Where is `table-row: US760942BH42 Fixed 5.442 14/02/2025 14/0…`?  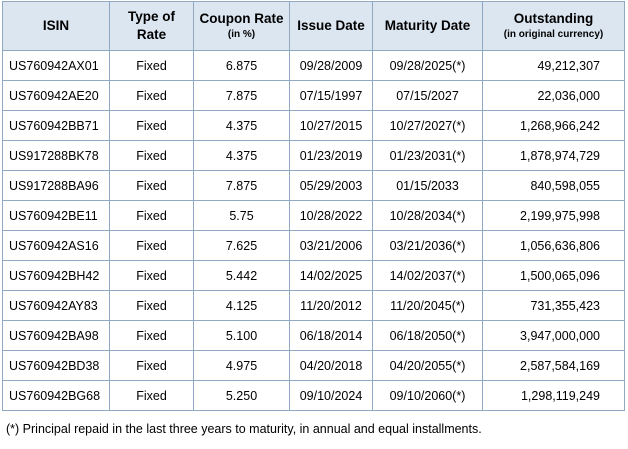 table-row: US760942BH42 Fixed 5.442 14/02/2025 14/0… is located at coordinates (313, 275).